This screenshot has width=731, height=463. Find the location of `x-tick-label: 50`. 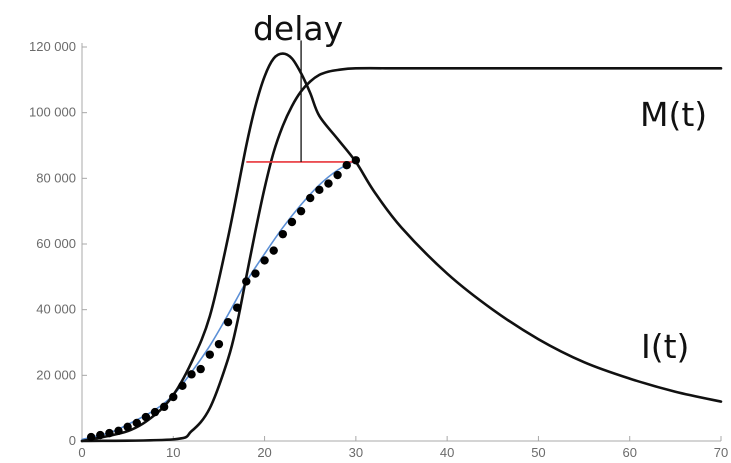

x-tick-label: 50 is located at coordinates (538, 452).